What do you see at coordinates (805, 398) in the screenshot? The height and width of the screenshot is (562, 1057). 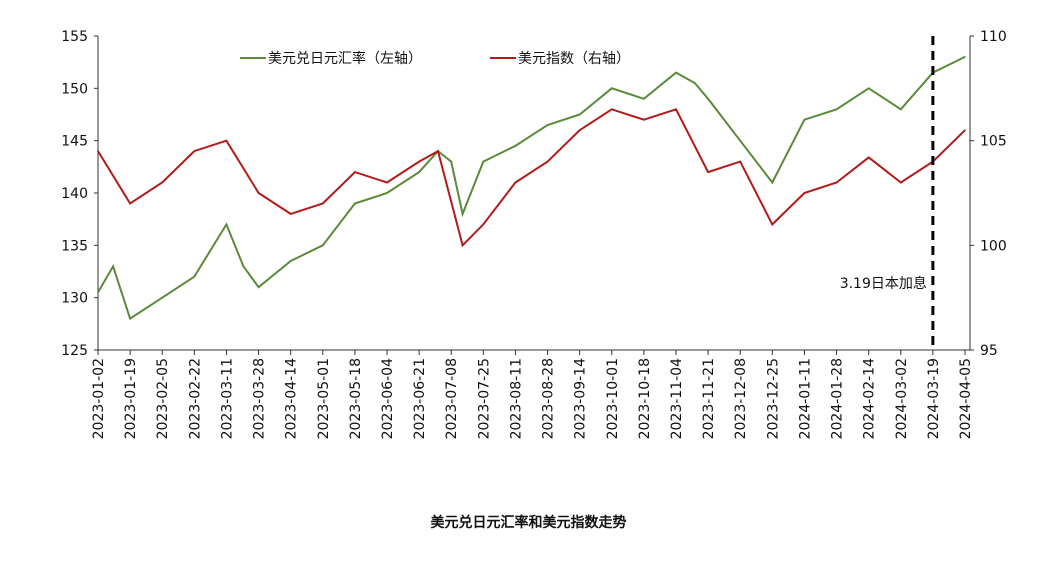 I see `x-tick-label: 2024-01-11` at bounding box center [805, 398].